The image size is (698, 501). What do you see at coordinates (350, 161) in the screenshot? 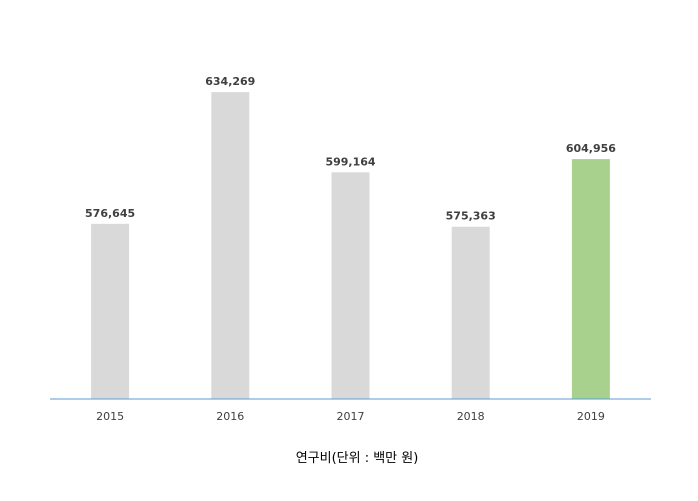
I see `value-label-2017: 599,164` at bounding box center [350, 161].